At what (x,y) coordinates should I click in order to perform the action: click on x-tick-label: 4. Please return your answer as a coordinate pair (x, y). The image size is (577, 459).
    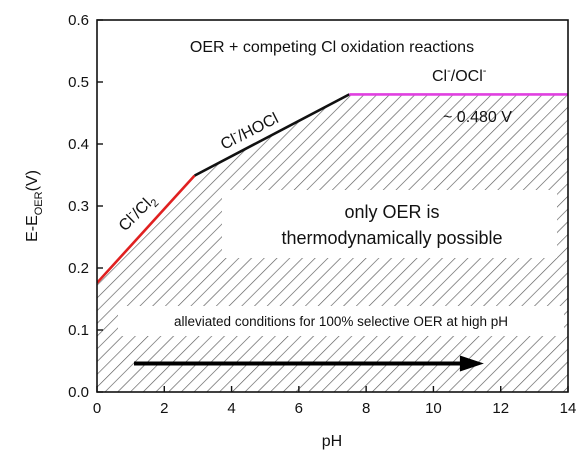
    Looking at the image, I should click on (231, 408).